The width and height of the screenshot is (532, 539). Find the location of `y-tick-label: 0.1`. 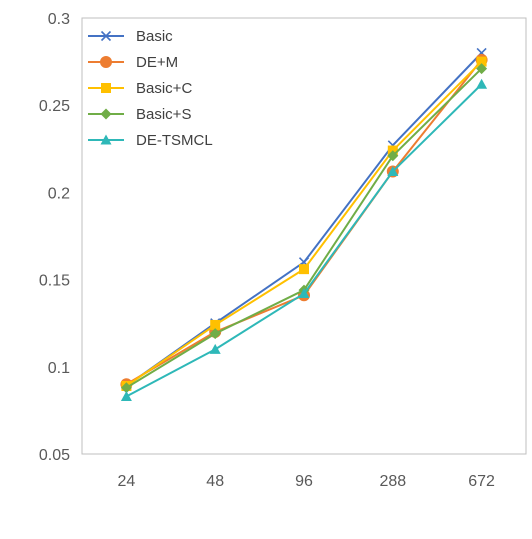

y-tick-label: 0.1 is located at coordinates (59, 368).